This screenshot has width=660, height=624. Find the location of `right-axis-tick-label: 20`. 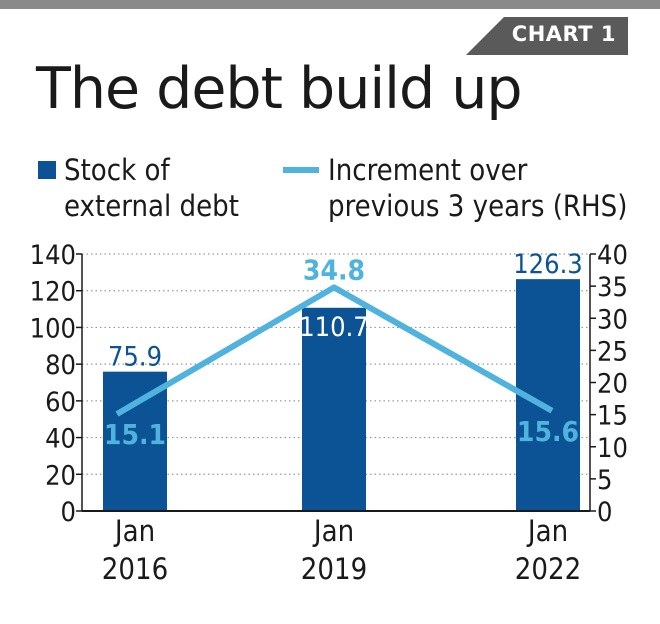

right-axis-tick-label: 20 is located at coordinates (612, 384).